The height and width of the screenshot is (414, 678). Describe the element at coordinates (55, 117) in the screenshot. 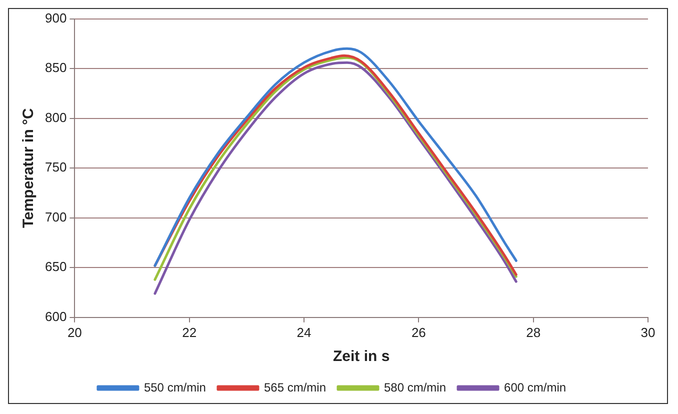

I see `y-tick-label: 800` at that location.